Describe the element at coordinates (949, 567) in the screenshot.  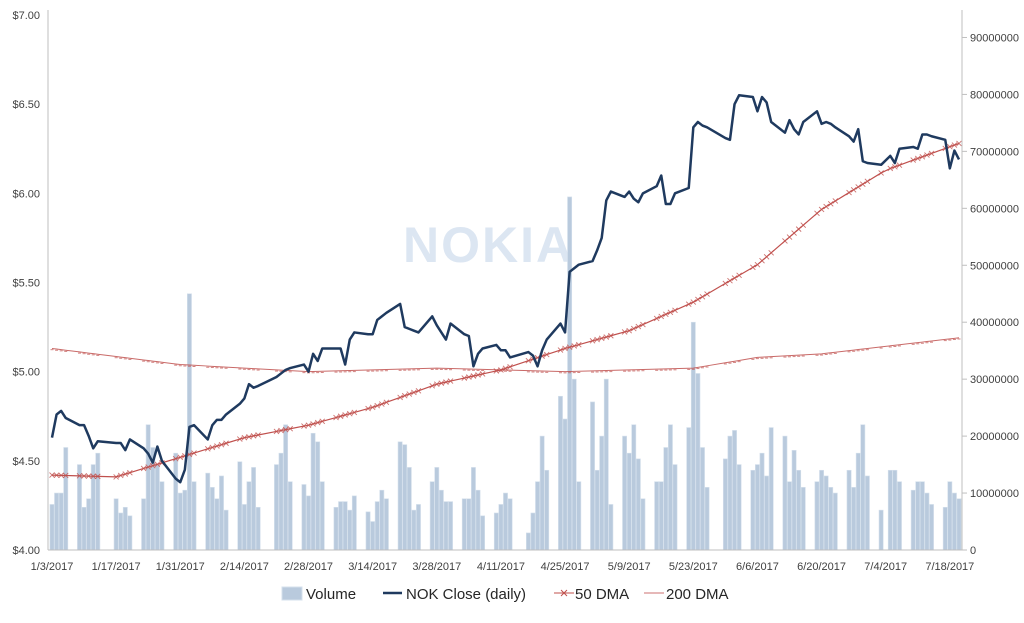
I see `x-axis-tick-label: 7/18/2017` at that location.